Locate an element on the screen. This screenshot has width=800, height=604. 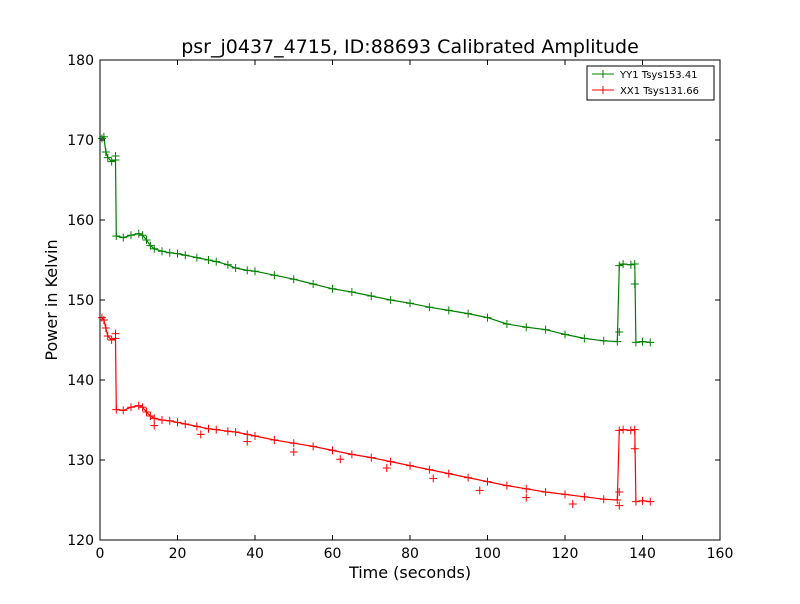
x-tick-label: 160 is located at coordinates (720, 554).